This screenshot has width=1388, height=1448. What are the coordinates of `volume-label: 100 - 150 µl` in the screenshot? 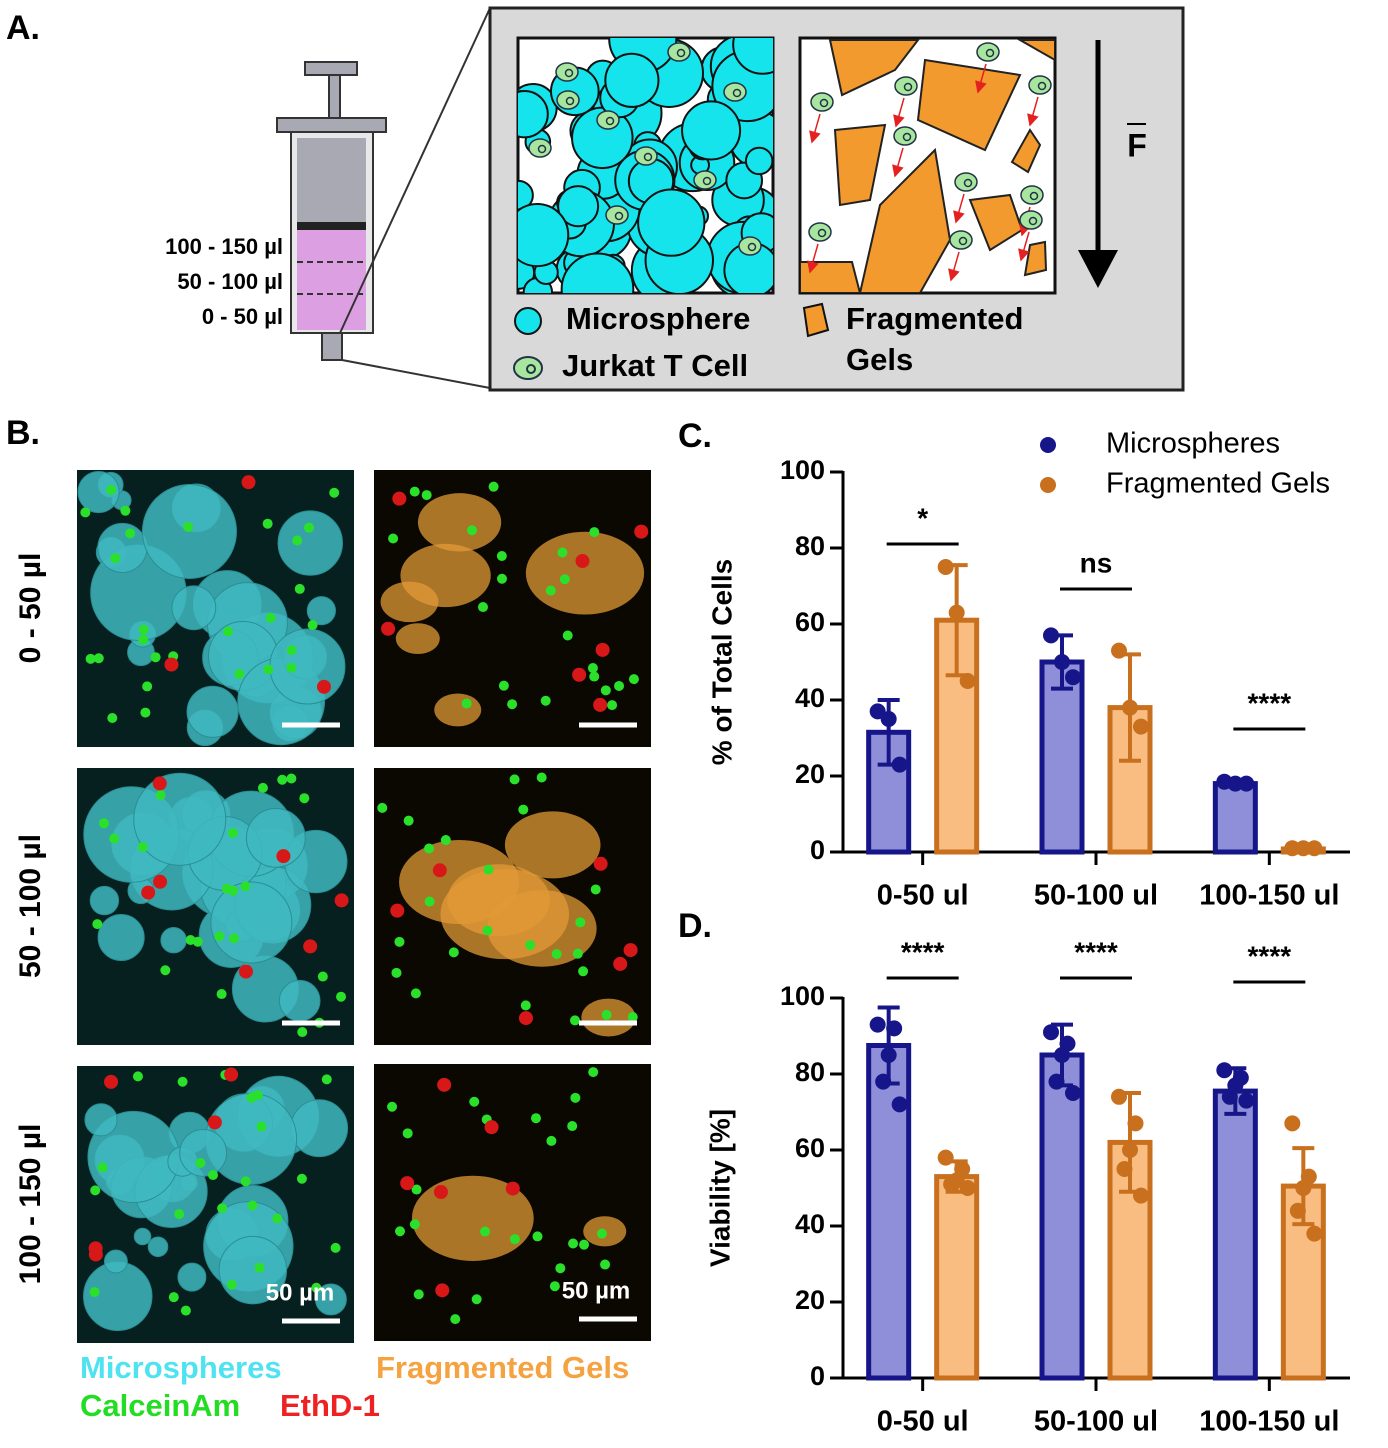 It's located at (224, 246).